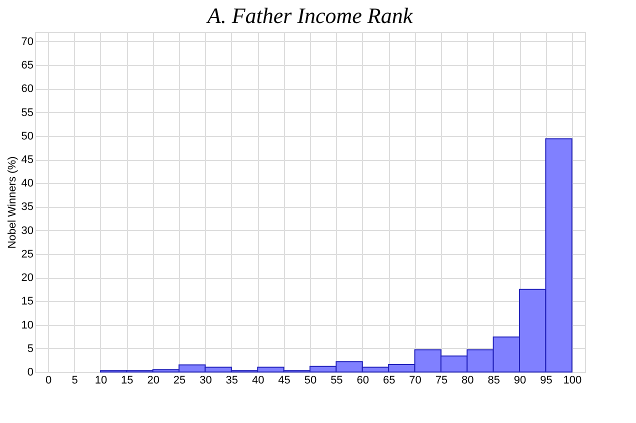 The width and height of the screenshot is (636, 423). I want to click on x-tick-label: 10, so click(101, 380).